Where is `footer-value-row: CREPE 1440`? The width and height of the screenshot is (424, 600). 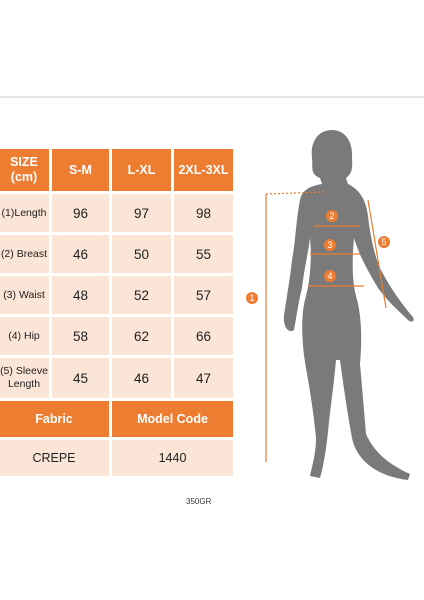 footer-value-row: CREPE 1440 is located at coordinates (116, 458).